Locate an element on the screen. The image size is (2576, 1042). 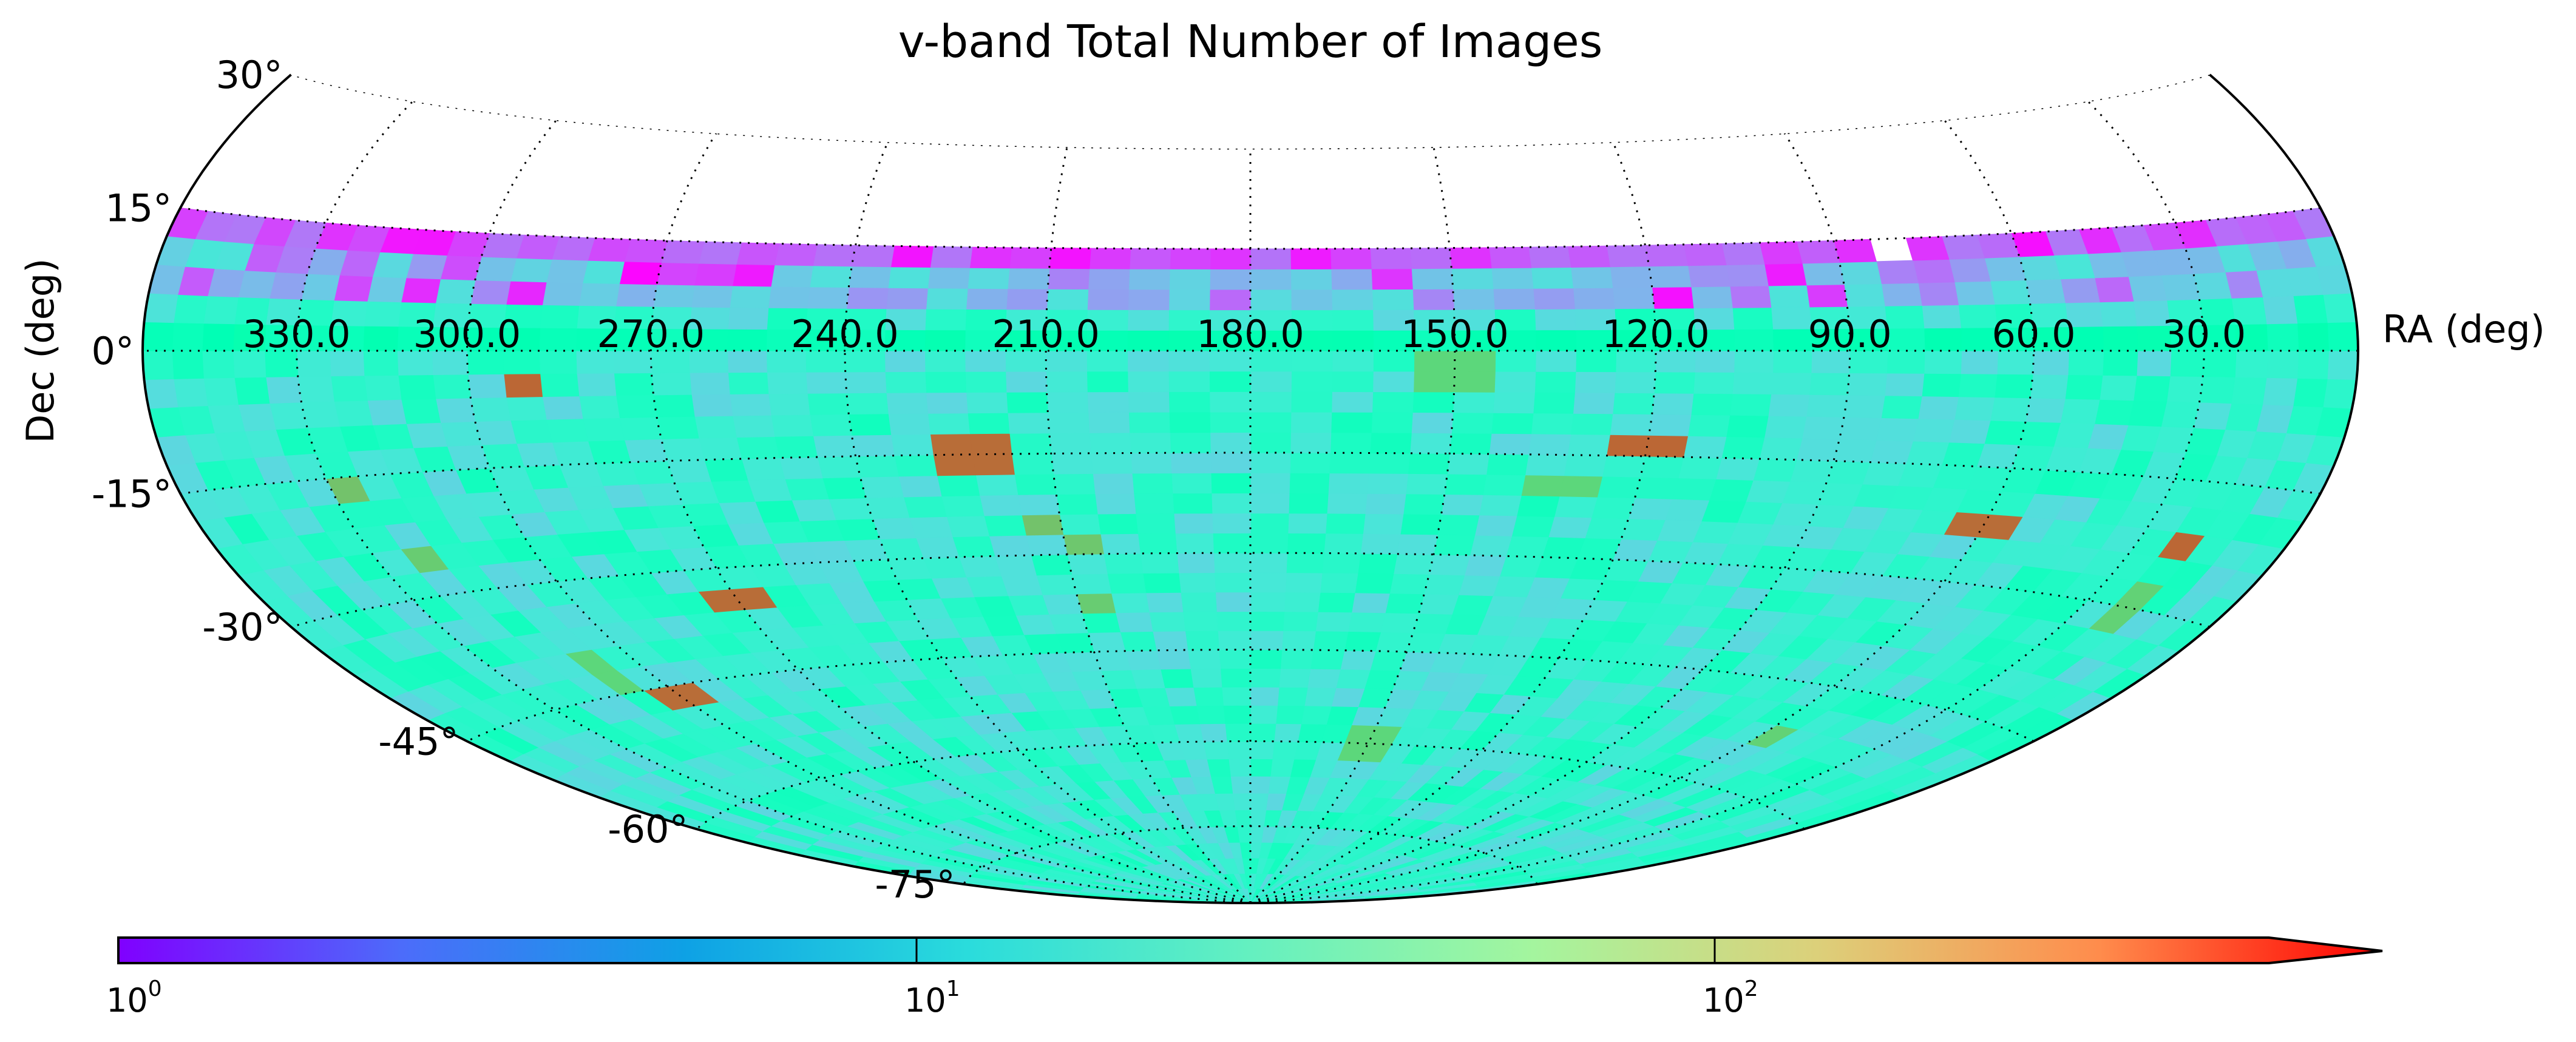
colorbar-tick-label: 102 is located at coordinates (1731, 998).